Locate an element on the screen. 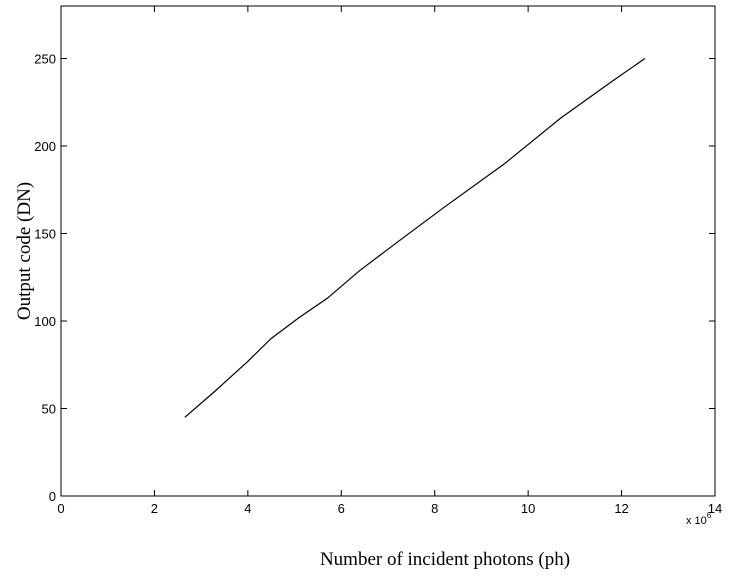 The height and width of the screenshot is (580, 733). y-axis-title: Output code (DN) is located at coordinates (24, 251).